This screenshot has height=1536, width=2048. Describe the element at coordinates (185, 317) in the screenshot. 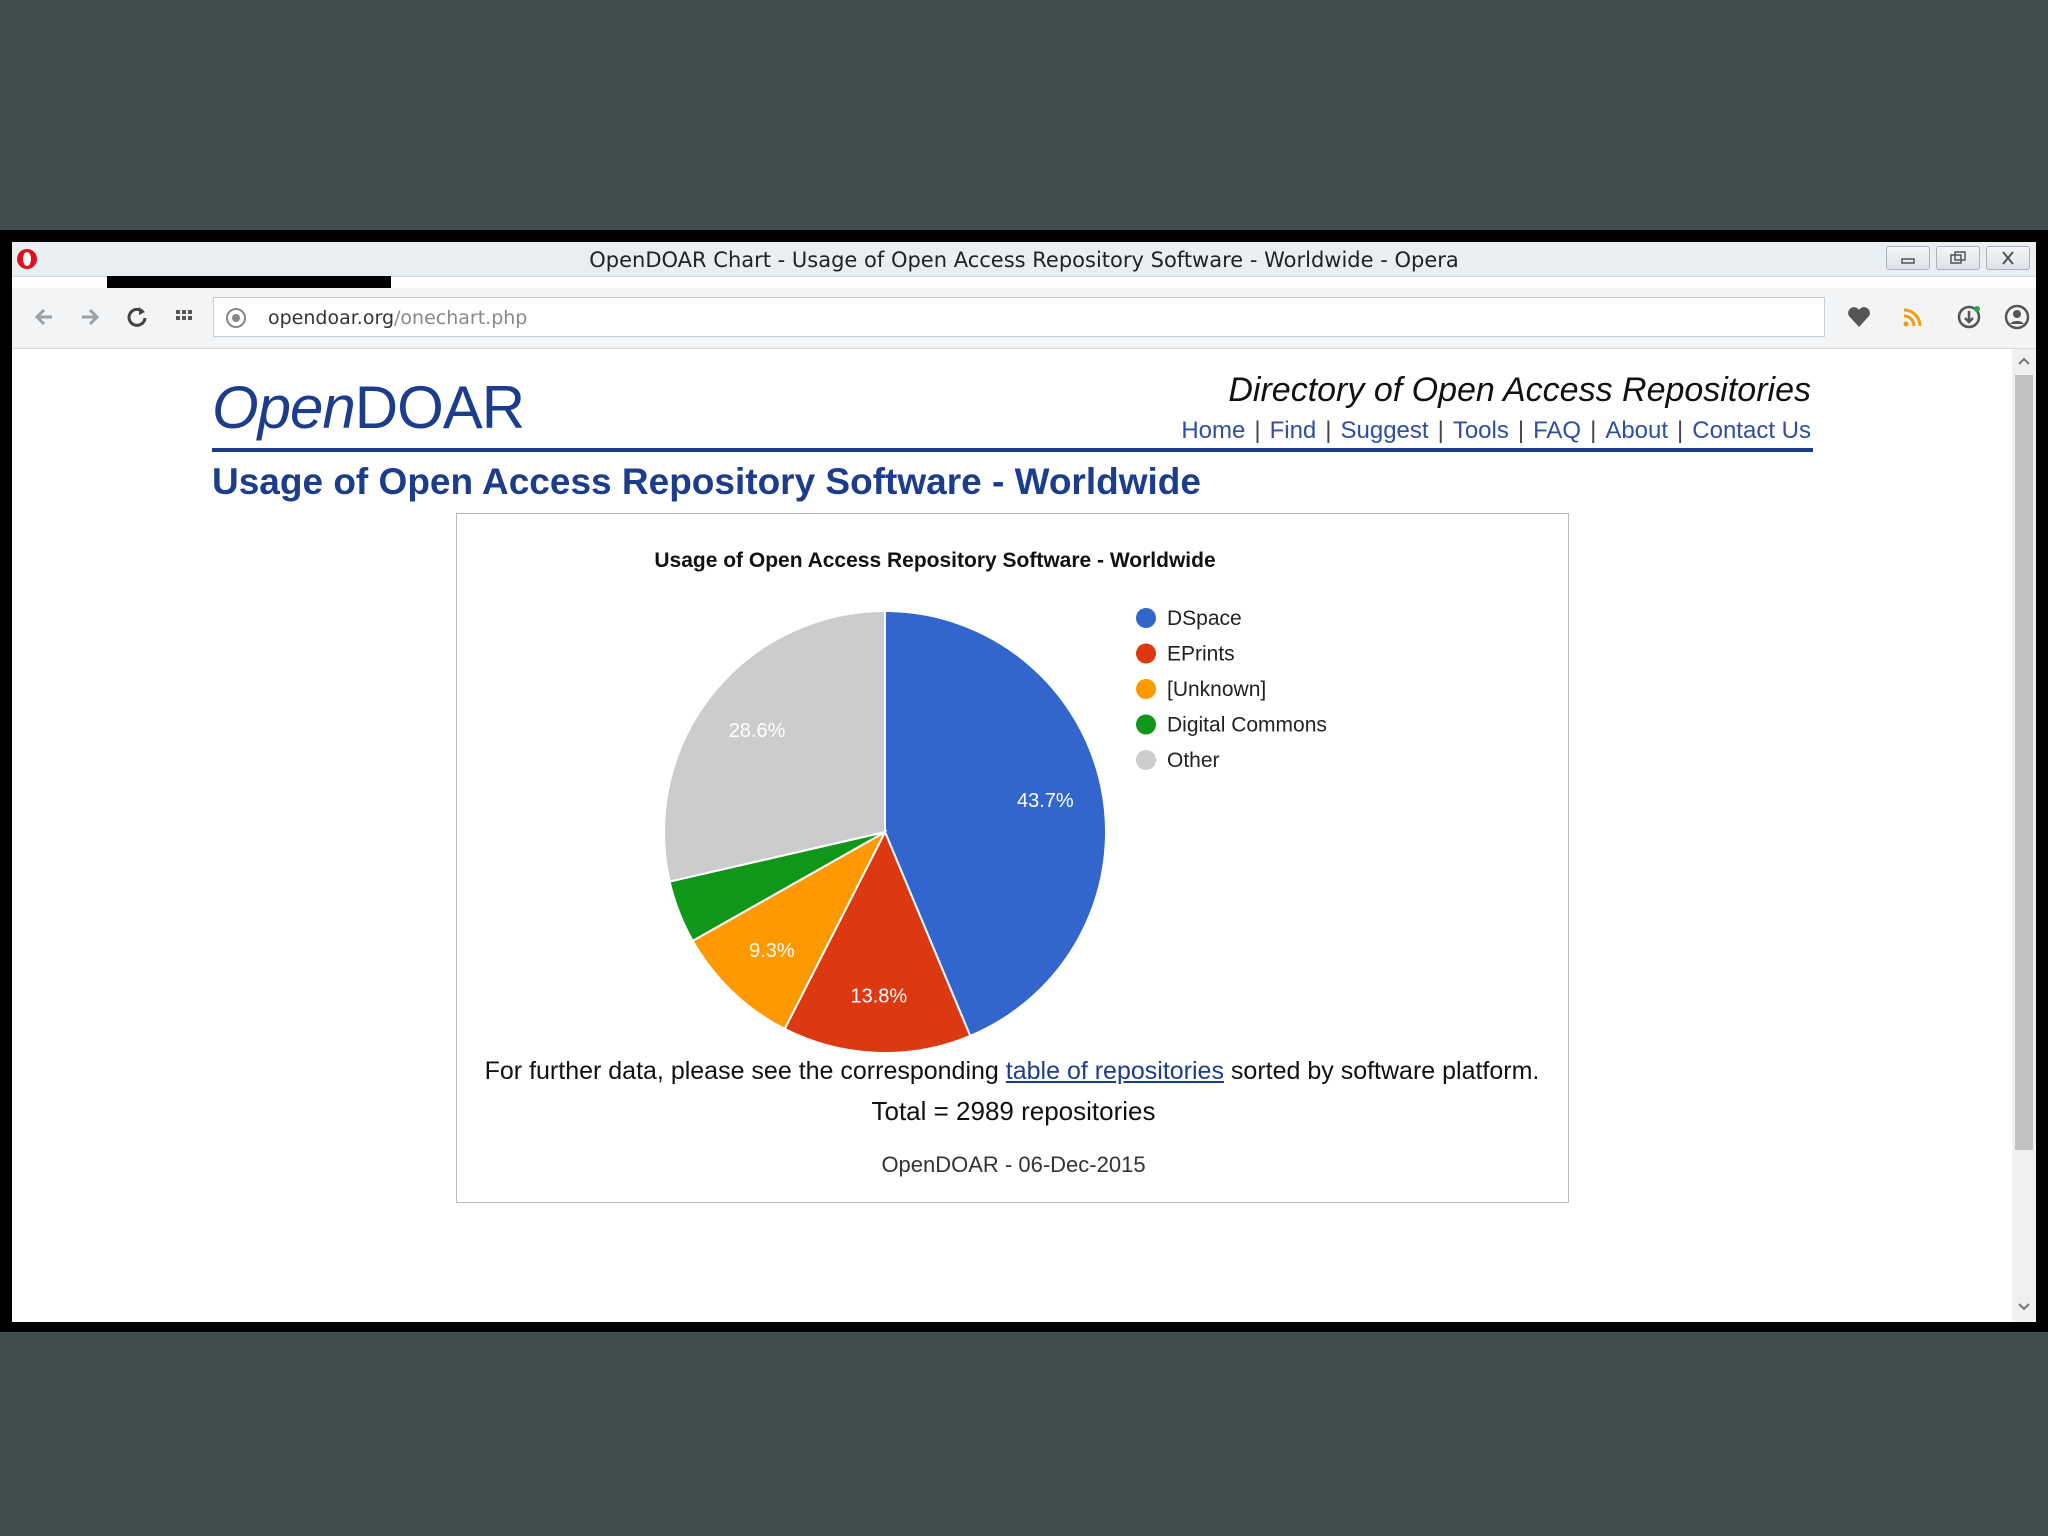

I see `speed-dial-icon` at that location.